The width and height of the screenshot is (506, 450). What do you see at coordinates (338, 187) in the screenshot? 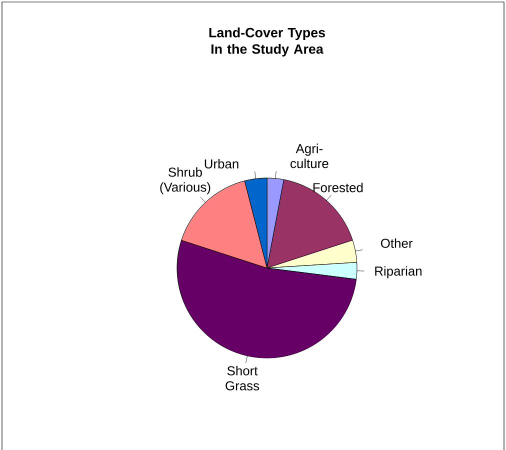
I see `slice-label: Forested` at bounding box center [338, 187].